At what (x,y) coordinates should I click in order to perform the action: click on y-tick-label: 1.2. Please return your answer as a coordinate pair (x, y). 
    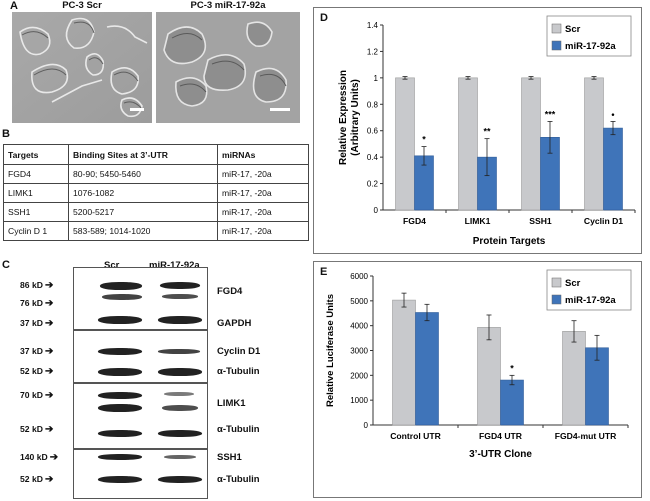
    Looking at the image, I should click on (373, 51).